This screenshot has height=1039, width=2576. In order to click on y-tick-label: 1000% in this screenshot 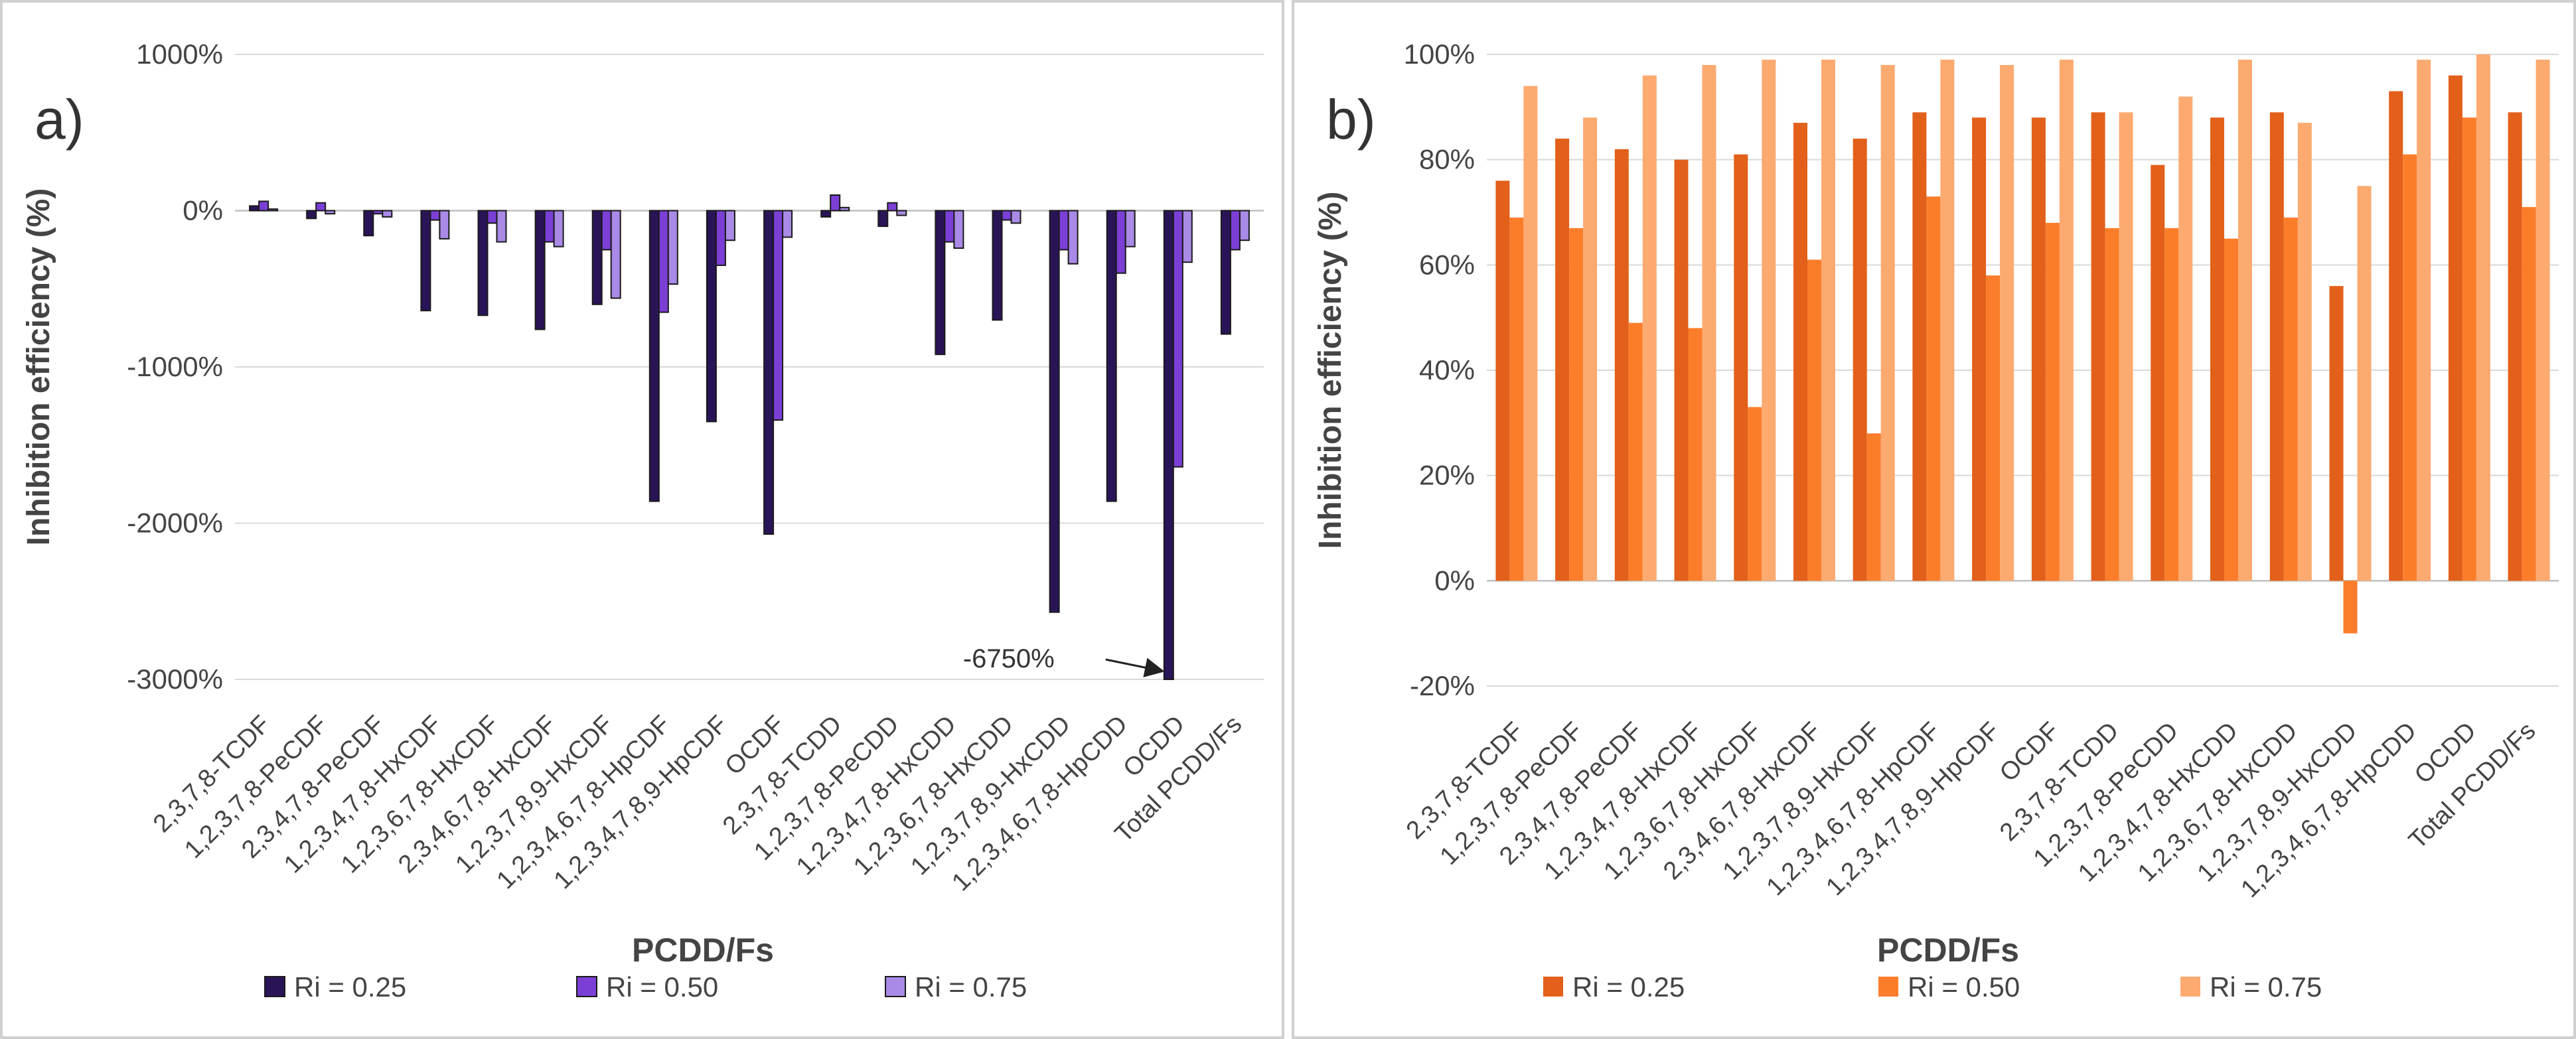, I will do `click(179, 54)`.